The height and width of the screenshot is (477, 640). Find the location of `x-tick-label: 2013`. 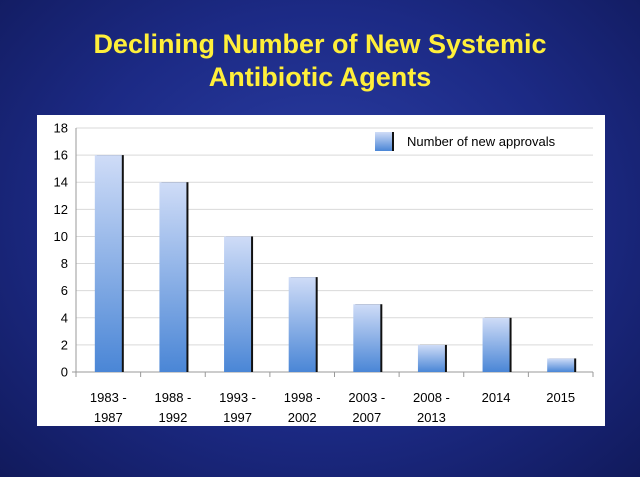

x-tick-label: 2013 is located at coordinates (431, 417).